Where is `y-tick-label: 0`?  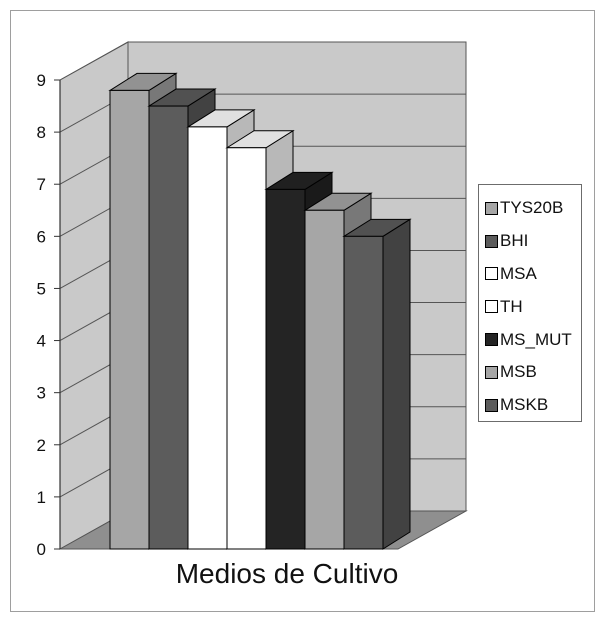 y-tick-label: 0 is located at coordinates (41, 549).